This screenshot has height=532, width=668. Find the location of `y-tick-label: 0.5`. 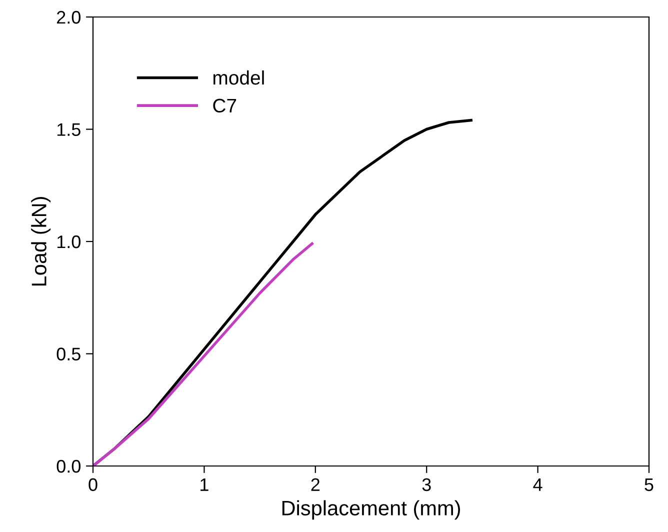

y-tick-label: 0.5 is located at coordinates (68, 354).